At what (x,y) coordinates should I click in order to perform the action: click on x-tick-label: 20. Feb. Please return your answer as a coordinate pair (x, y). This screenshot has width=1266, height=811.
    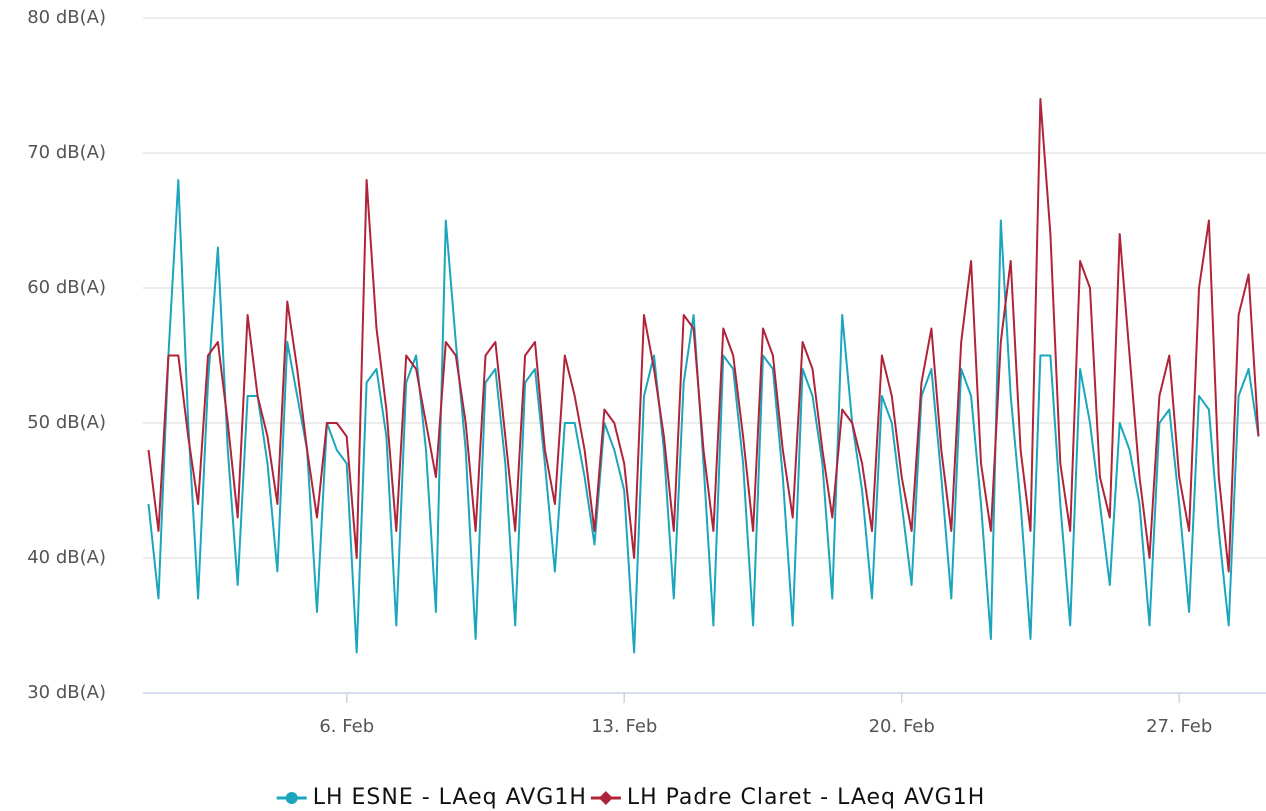
    Looking at the image, I should click on (902, 726).